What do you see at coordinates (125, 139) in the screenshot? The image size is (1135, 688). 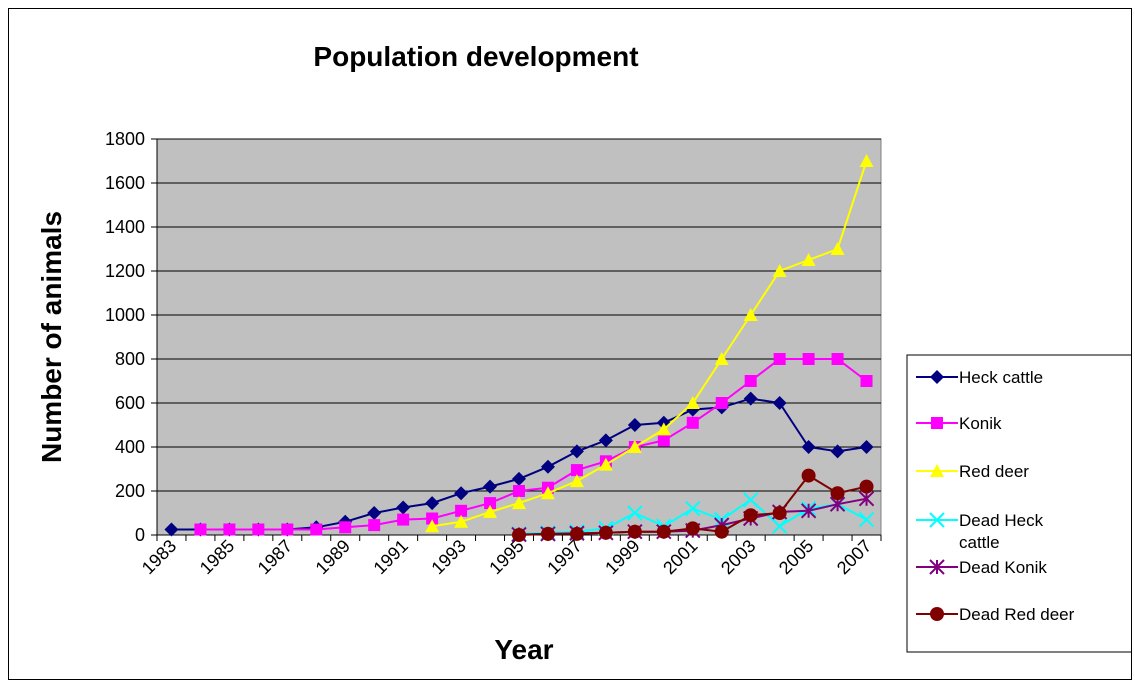 I see `y-tick-label: 1800` at bounding box center [125, 139].